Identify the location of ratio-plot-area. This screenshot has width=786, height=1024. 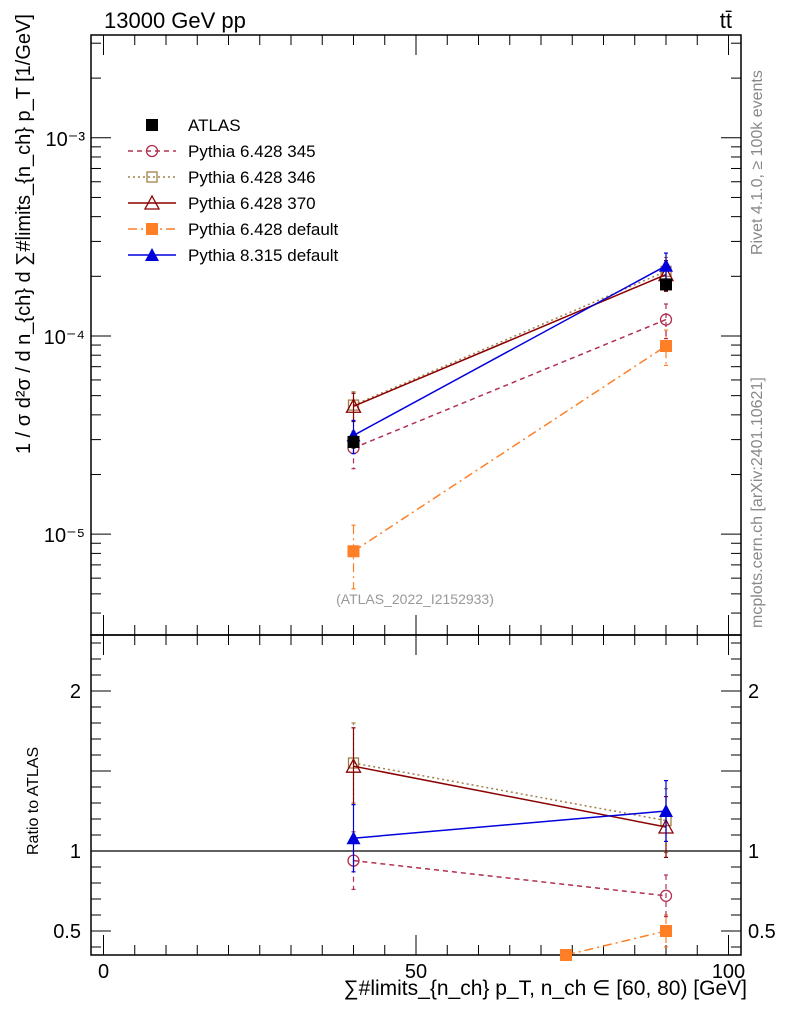
(510, 841).